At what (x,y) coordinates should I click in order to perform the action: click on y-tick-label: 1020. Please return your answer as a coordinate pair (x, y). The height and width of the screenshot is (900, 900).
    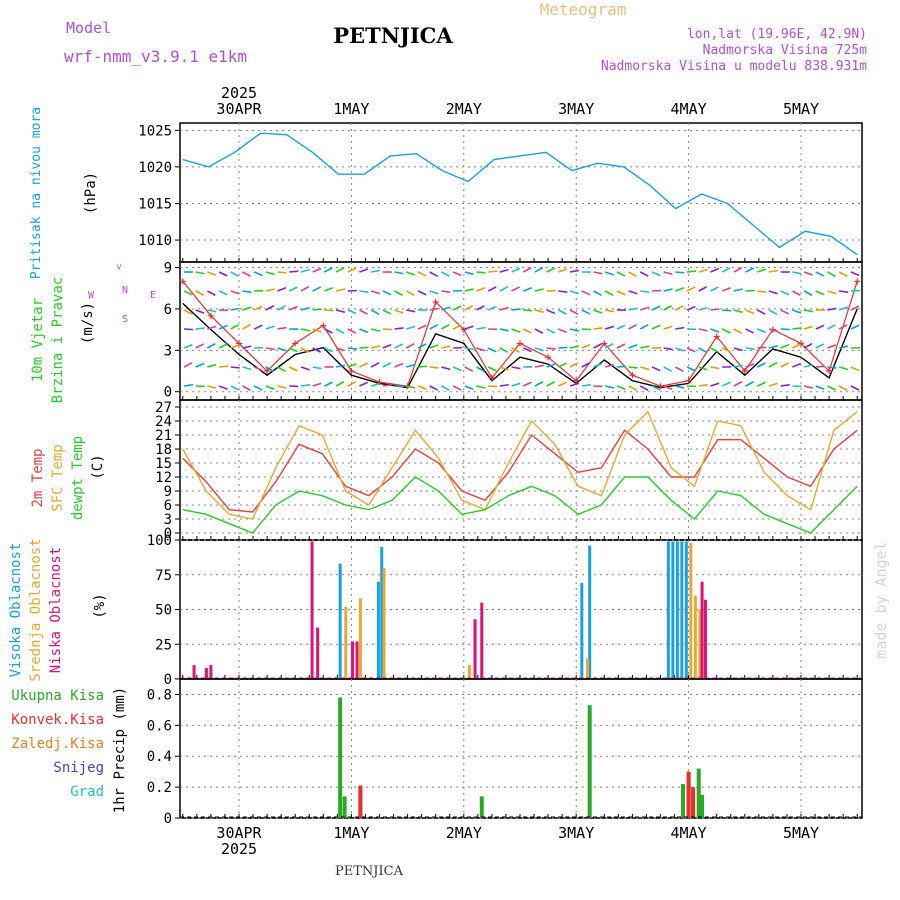
    Looking at the image, I should click on (155, 168).